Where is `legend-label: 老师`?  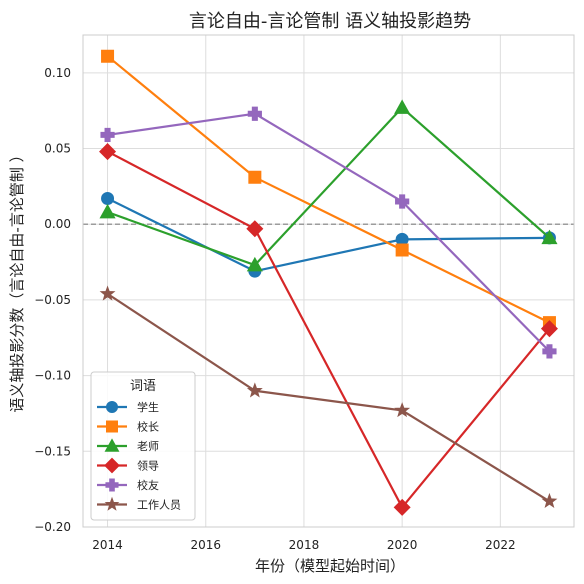 legend-label: 老师 is located at coordinates (148, 446).